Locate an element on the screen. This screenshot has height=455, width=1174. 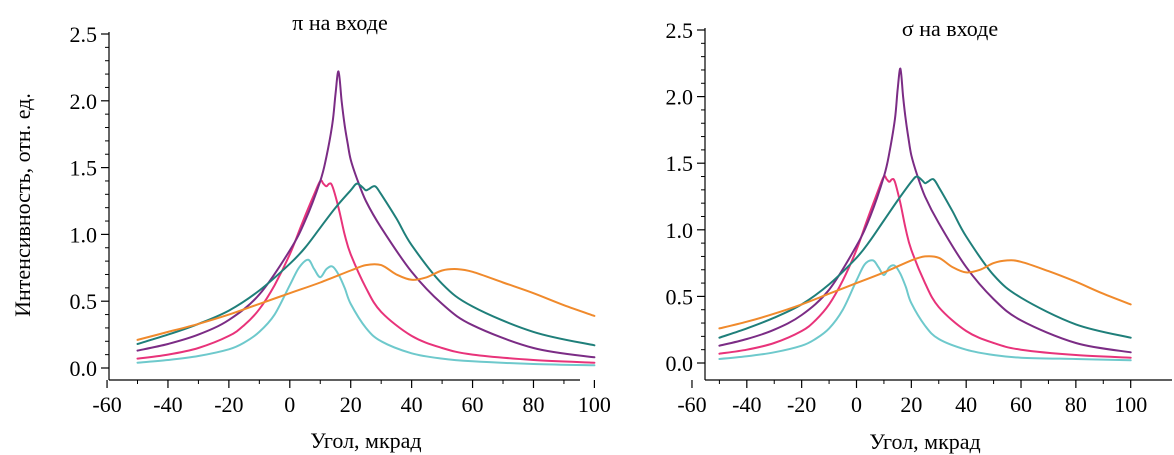
chart-title: π на входе is located at coordinates (340, 22).